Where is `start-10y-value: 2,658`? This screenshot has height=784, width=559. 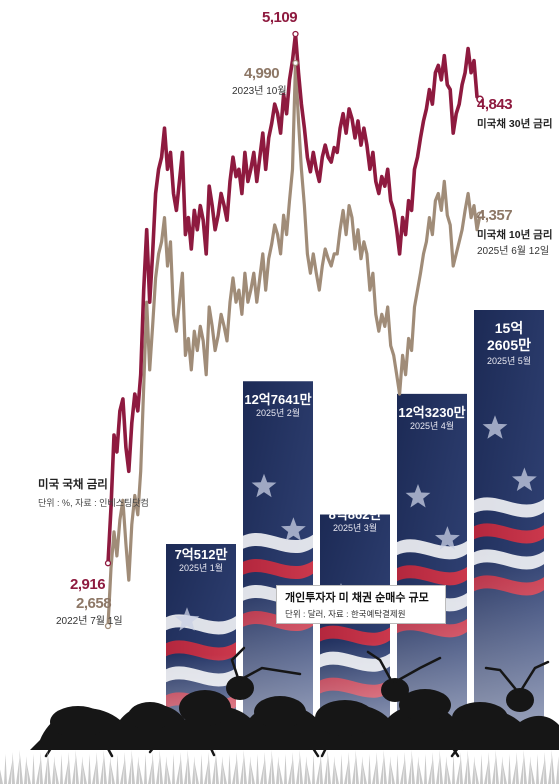 start-10y-value: 2,658 is located at coordinates (94, 603).